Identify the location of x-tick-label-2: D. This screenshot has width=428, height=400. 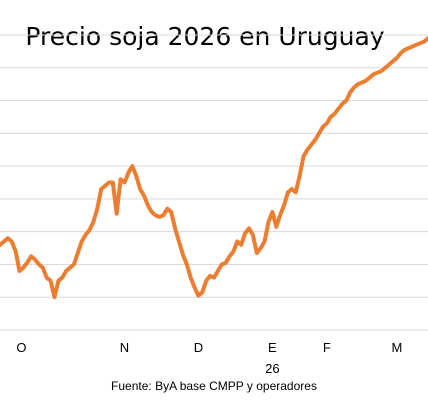
(198, 347).